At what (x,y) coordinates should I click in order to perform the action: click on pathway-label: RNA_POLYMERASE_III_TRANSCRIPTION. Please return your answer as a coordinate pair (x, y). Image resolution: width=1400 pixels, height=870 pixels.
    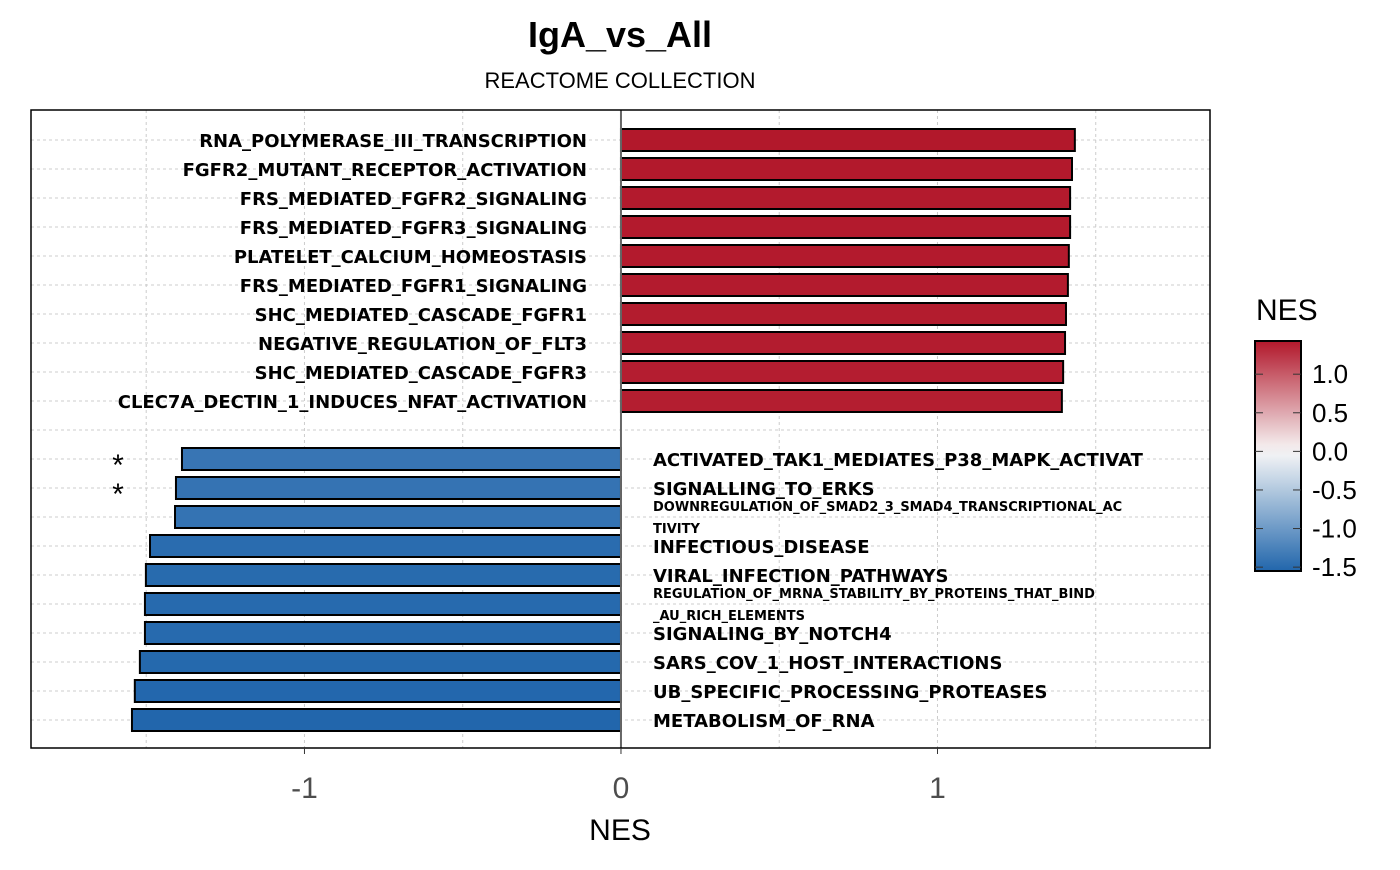
    Looking at the image, I should click on (393, 141).